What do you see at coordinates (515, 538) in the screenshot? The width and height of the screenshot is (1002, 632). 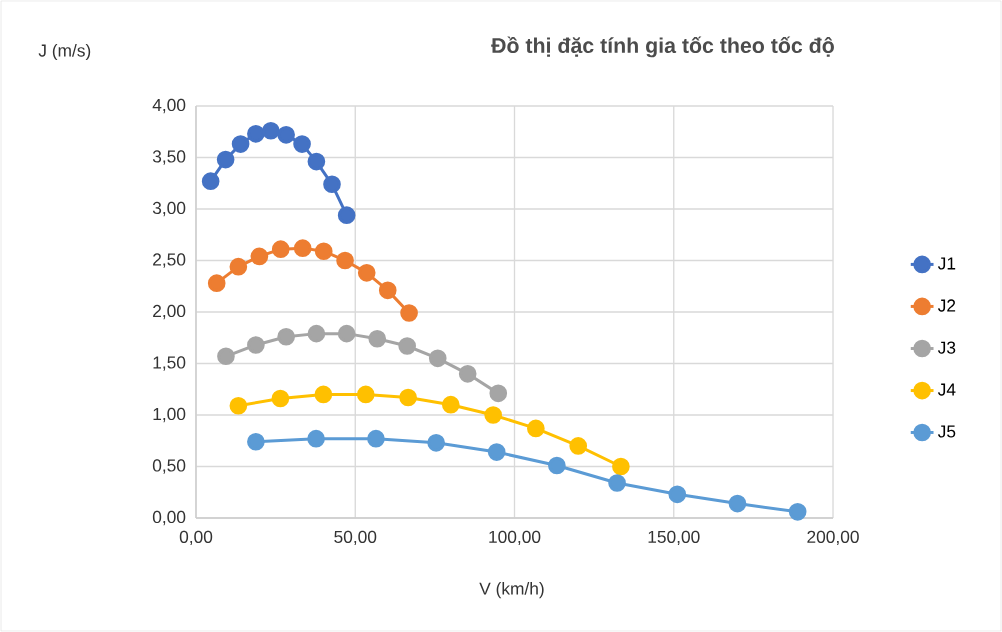 I see `x-tick-label: 100,00` at bounding box center [515, 538].